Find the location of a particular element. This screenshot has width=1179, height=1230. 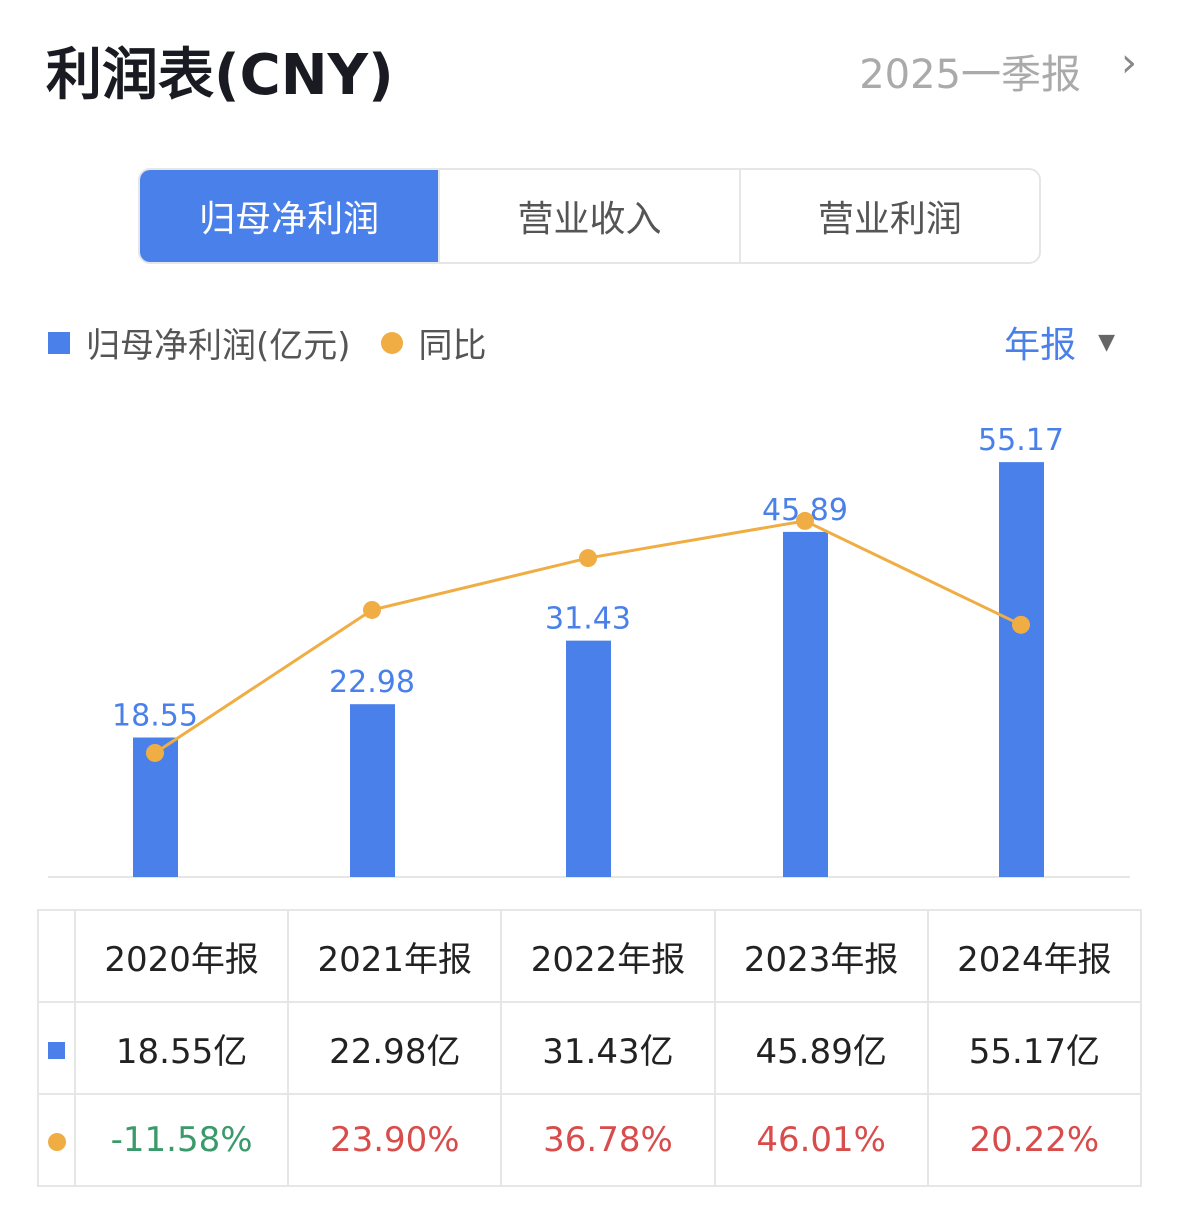

bar-value-label: 22.98 is located at coordinates (372, 682).